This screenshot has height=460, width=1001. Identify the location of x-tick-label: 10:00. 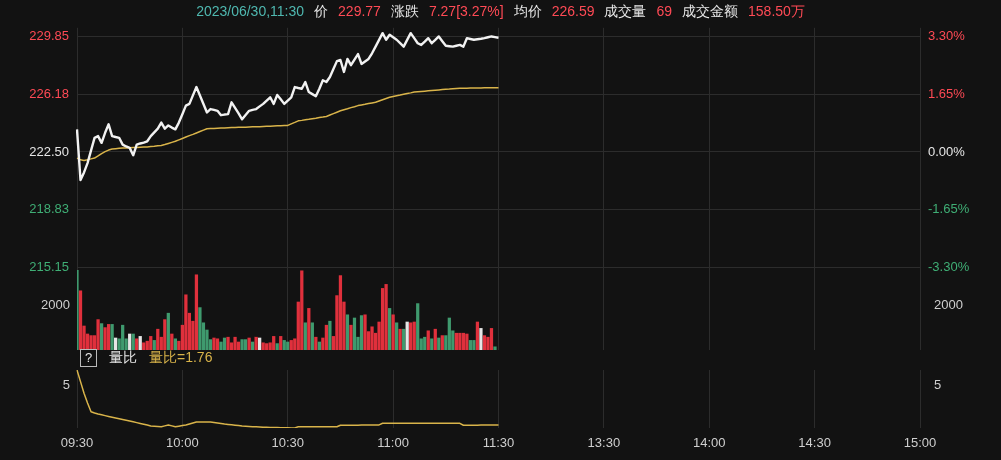
(182, 443).